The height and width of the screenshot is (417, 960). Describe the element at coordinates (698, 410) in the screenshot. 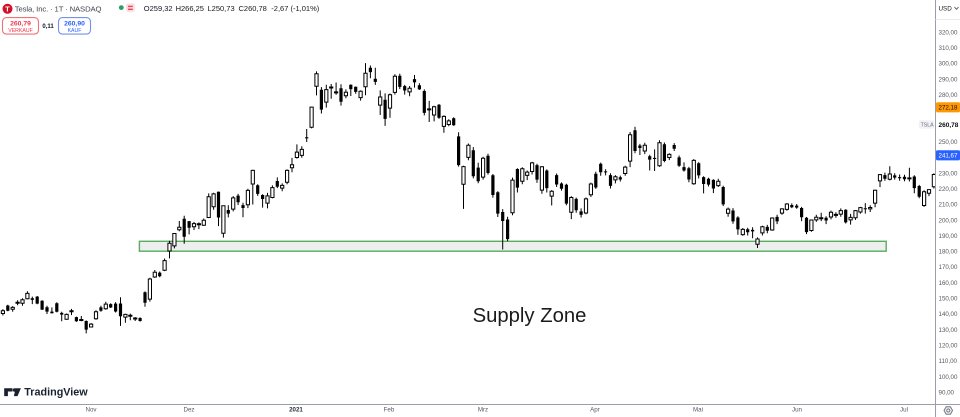

I see `svg-text: Mai` at that location.